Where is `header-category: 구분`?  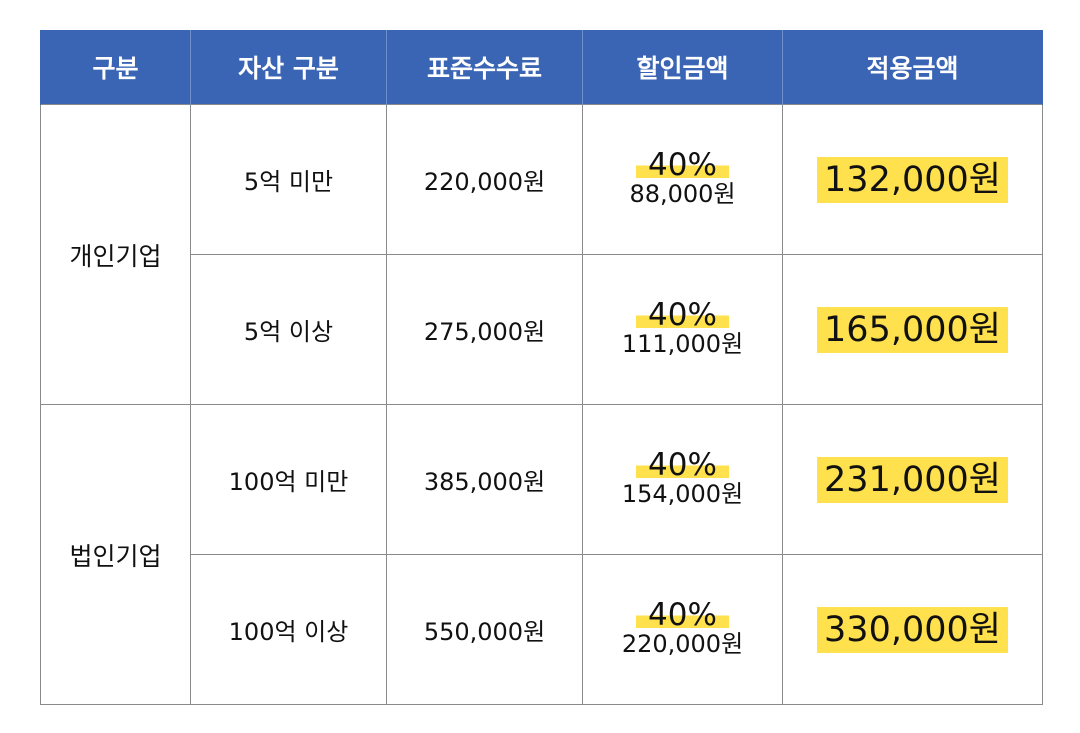 header-category: 구분 is located at coordinates (115, 67).